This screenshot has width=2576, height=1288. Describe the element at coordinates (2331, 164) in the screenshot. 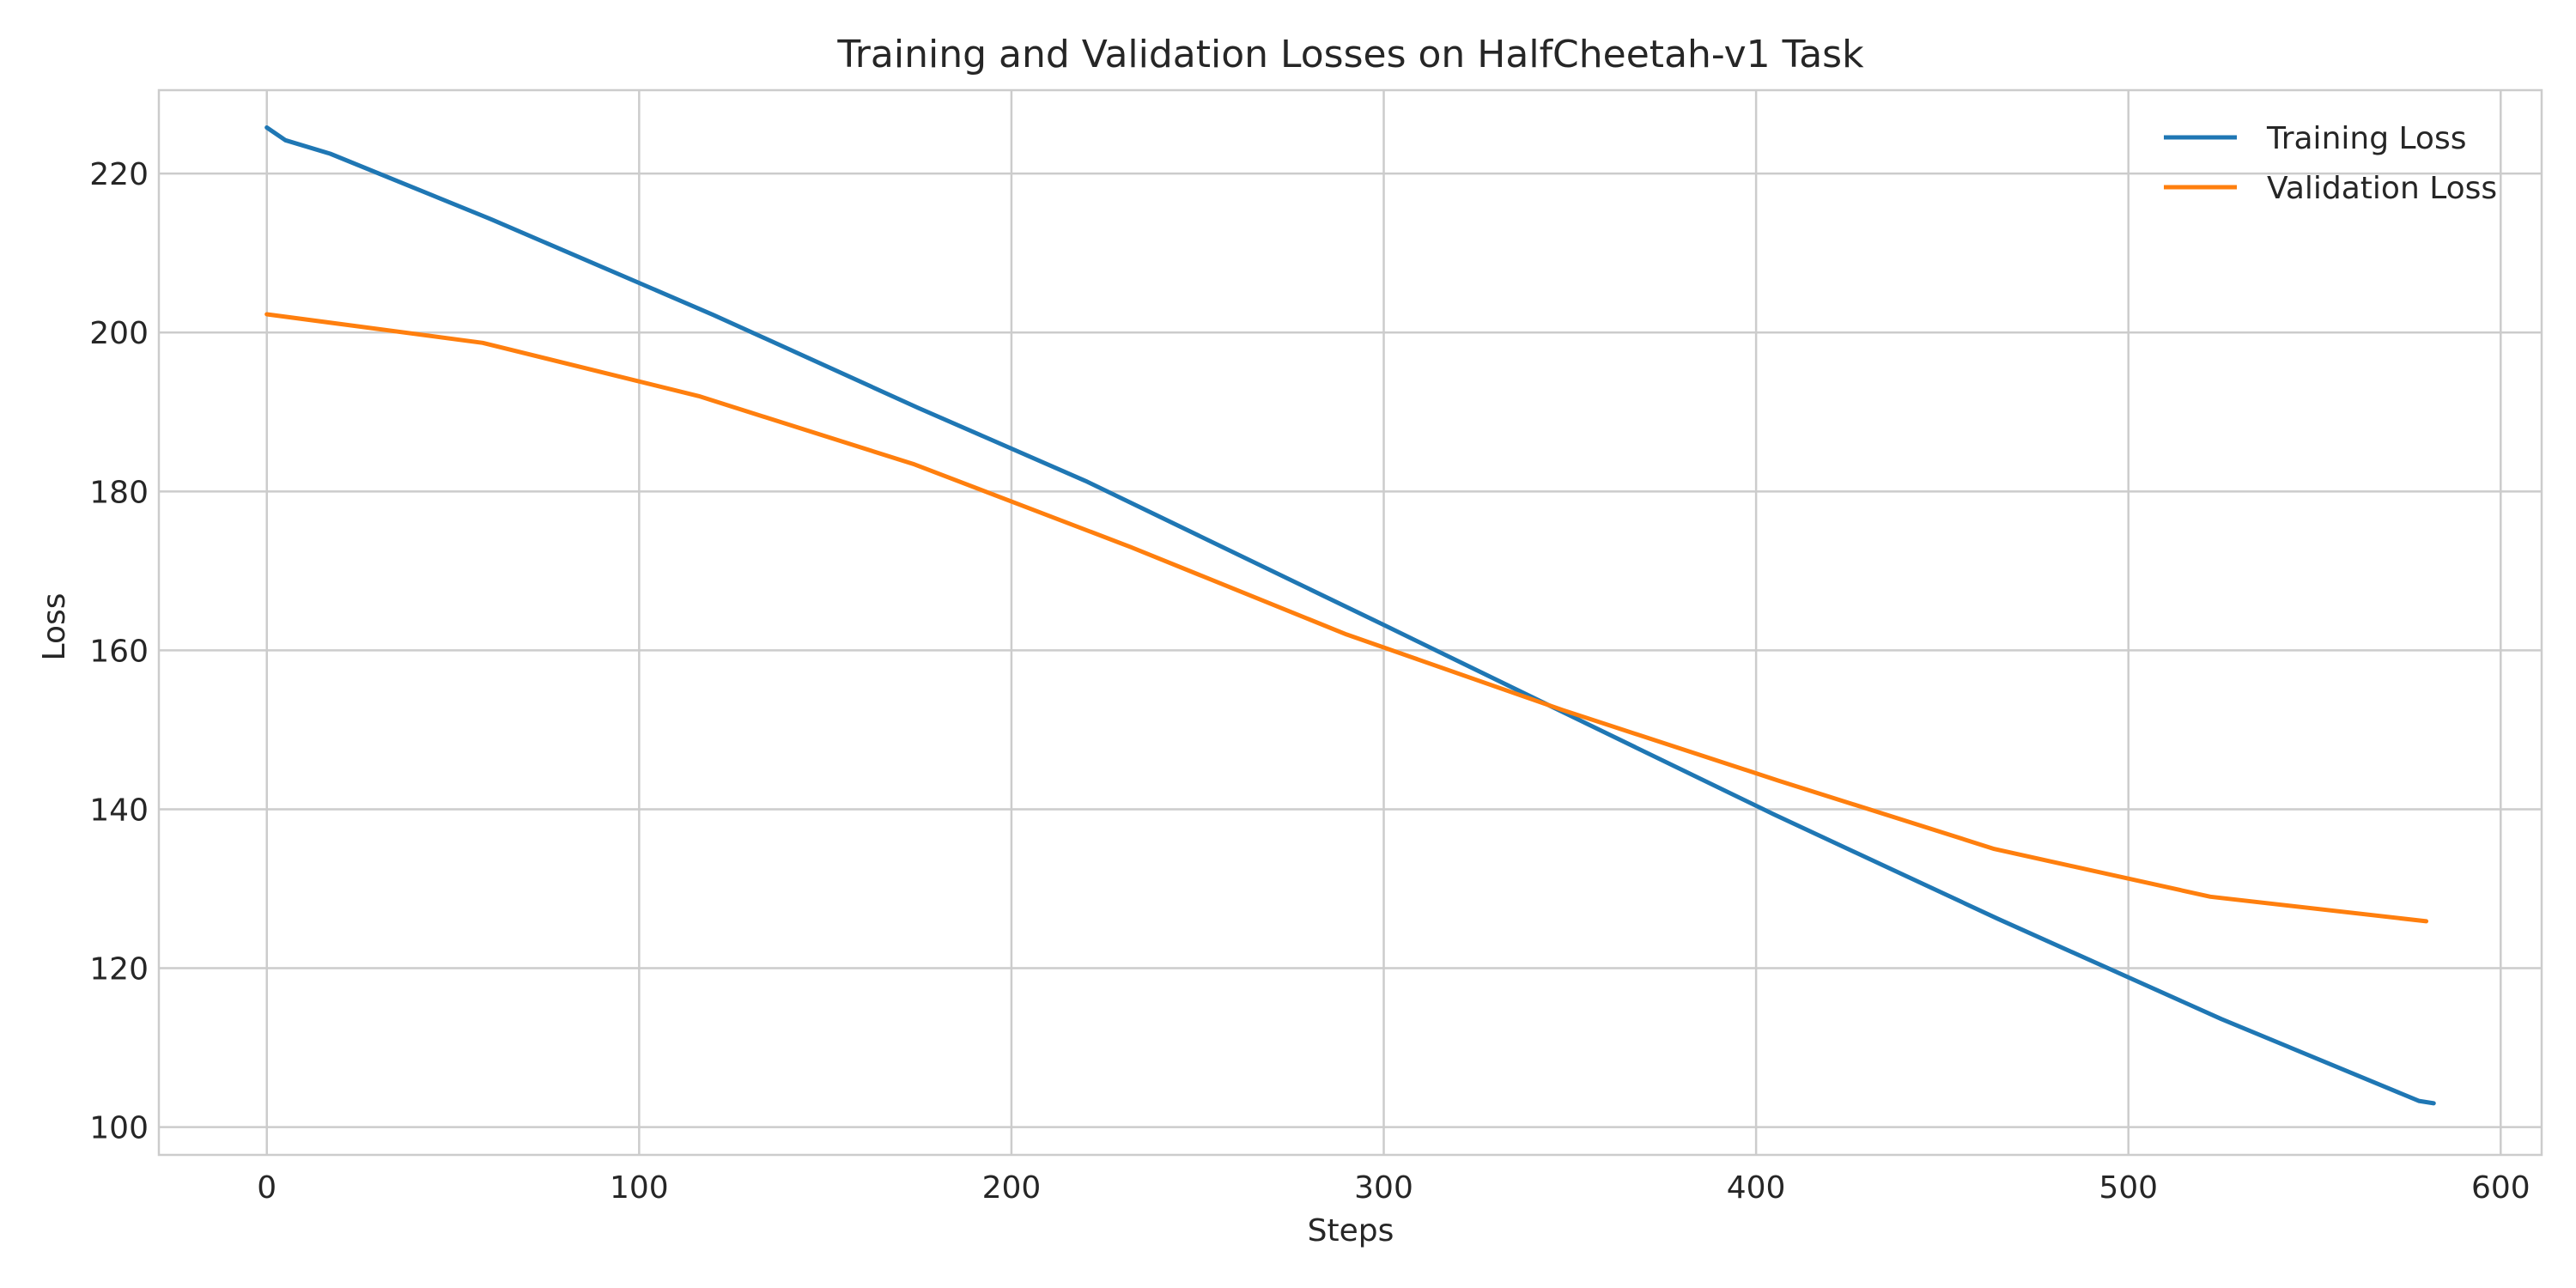

I see `legend: Training Loss Validation Loss` at that location.